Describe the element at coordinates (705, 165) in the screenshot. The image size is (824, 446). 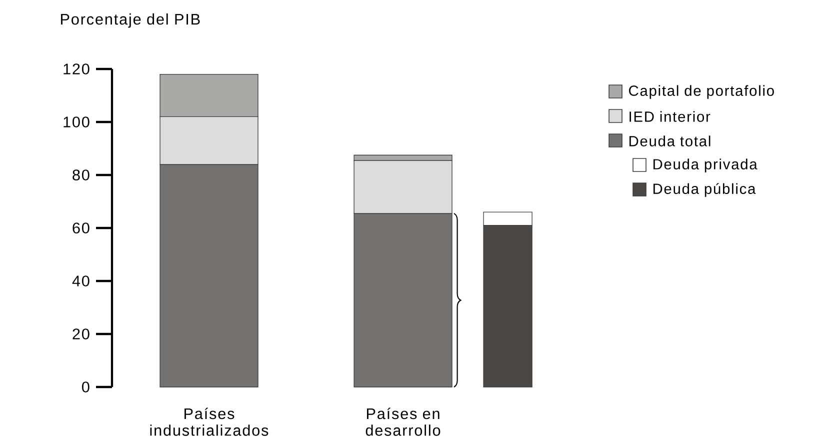
I see `legend-label: Deuda privada` at that location.